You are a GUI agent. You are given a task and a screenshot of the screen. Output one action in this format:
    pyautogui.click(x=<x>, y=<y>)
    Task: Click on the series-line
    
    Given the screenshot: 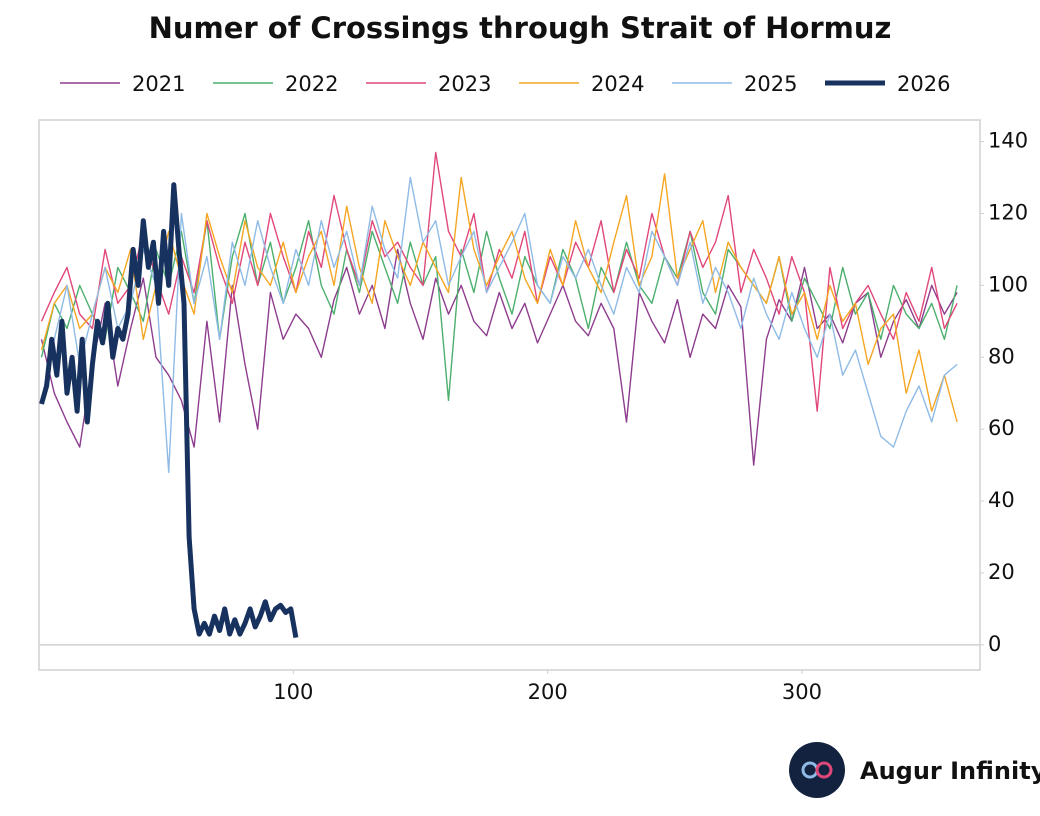 What is the action you would take?
    pyautogui.click(x=169, y=410)
    